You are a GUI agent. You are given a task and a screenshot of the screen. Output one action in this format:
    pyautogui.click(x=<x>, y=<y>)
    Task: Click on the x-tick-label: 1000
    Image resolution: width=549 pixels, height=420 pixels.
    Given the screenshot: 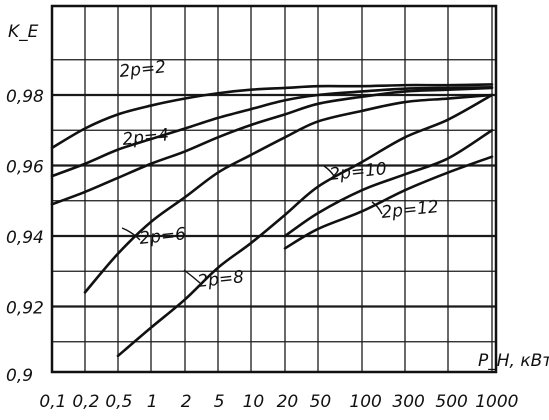 What is the action you would take?
    pyautogui.click(x=496, y=402)
    